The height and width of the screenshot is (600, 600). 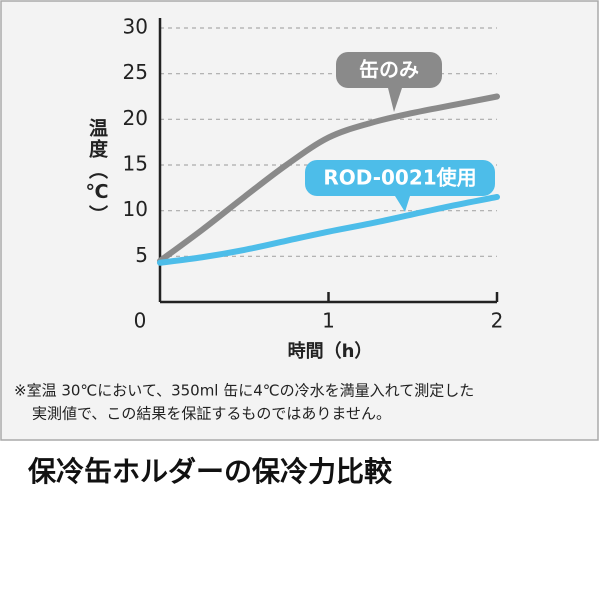 What do you see at coordinates (141, 255) in the screenshot?
I see `y-tick-label: 5` at bounding box center [141, 255].